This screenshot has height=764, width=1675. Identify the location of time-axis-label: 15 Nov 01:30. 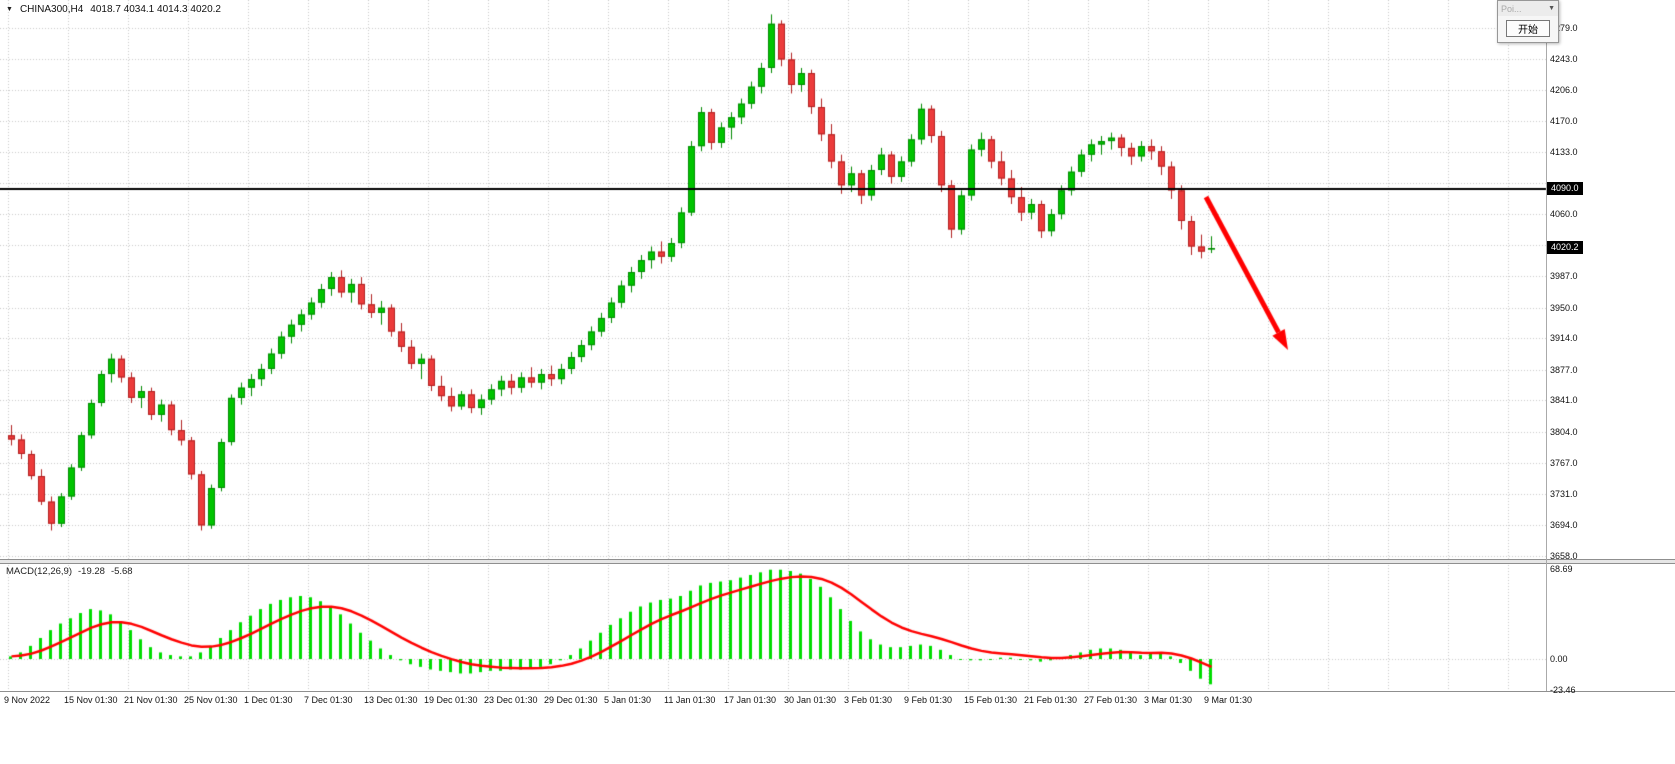
(91, 700).